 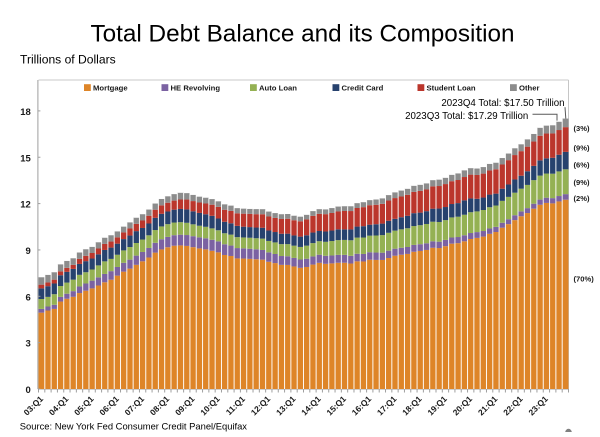 I want to click on svg-text: HE Revolving, so click(x=196, y=88).